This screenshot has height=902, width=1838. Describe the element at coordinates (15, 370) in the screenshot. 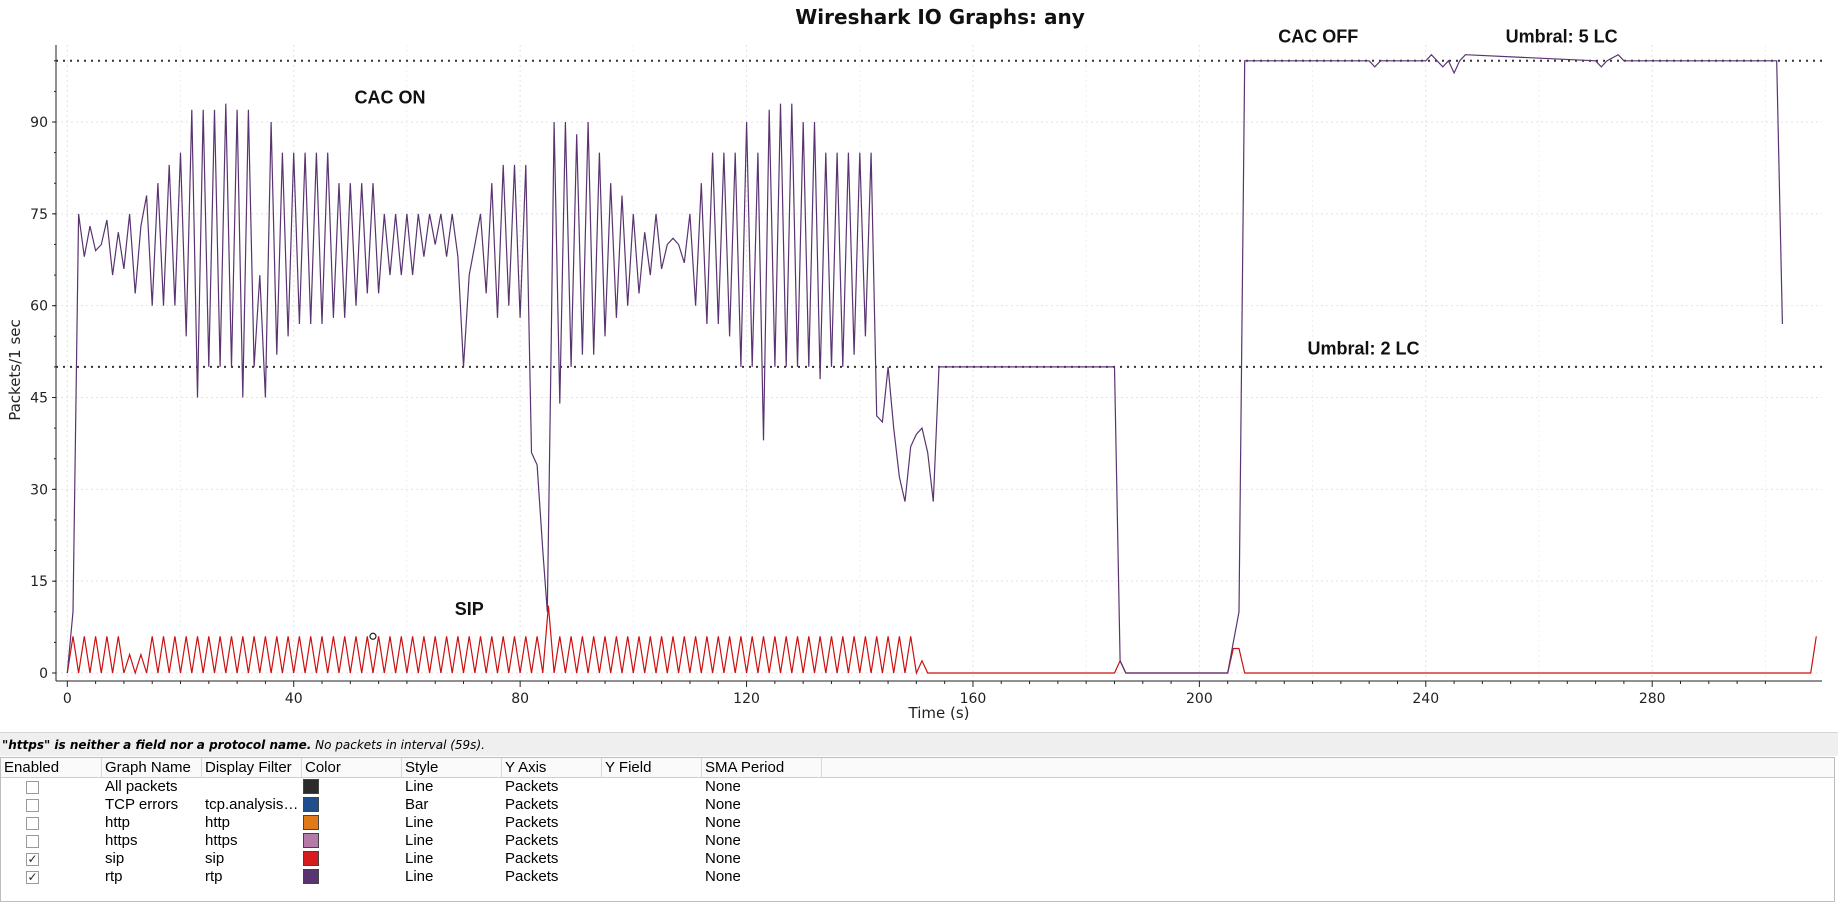

I see `y-axis-label: Packets/1 sec` at that location.